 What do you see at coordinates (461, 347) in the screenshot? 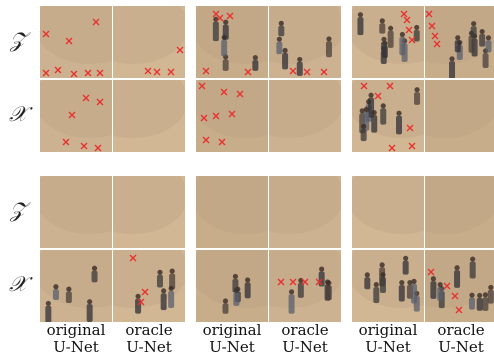
I see `column-caption-6-line-2: U-Net` at bounding box center [461, 347].